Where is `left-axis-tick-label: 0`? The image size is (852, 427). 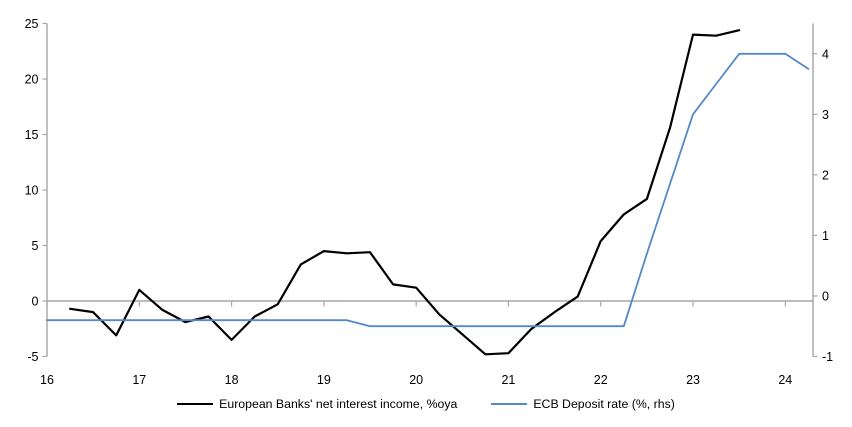 left-axis-tick-label: 0 is located at coordinates (35, 302).